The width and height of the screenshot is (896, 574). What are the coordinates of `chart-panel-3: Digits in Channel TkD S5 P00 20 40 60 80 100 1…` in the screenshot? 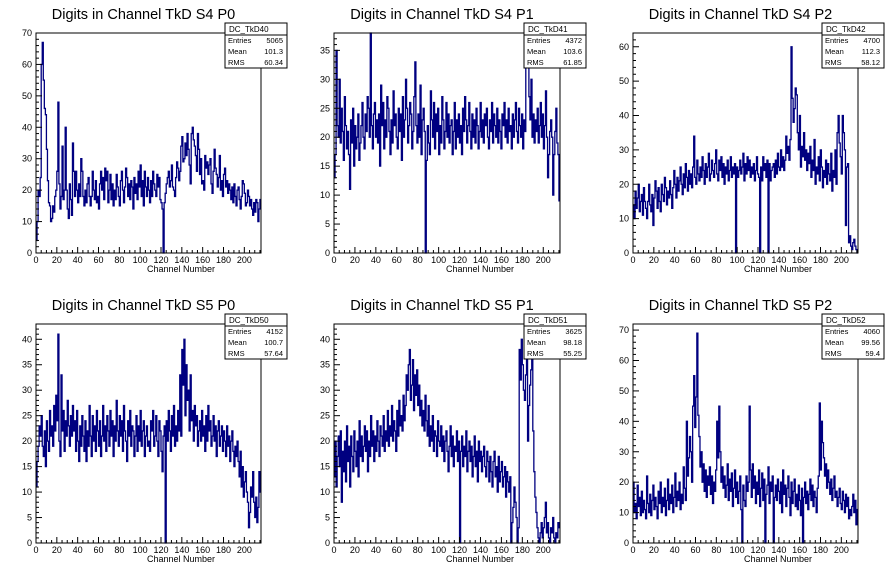 It's located at (155, 431).